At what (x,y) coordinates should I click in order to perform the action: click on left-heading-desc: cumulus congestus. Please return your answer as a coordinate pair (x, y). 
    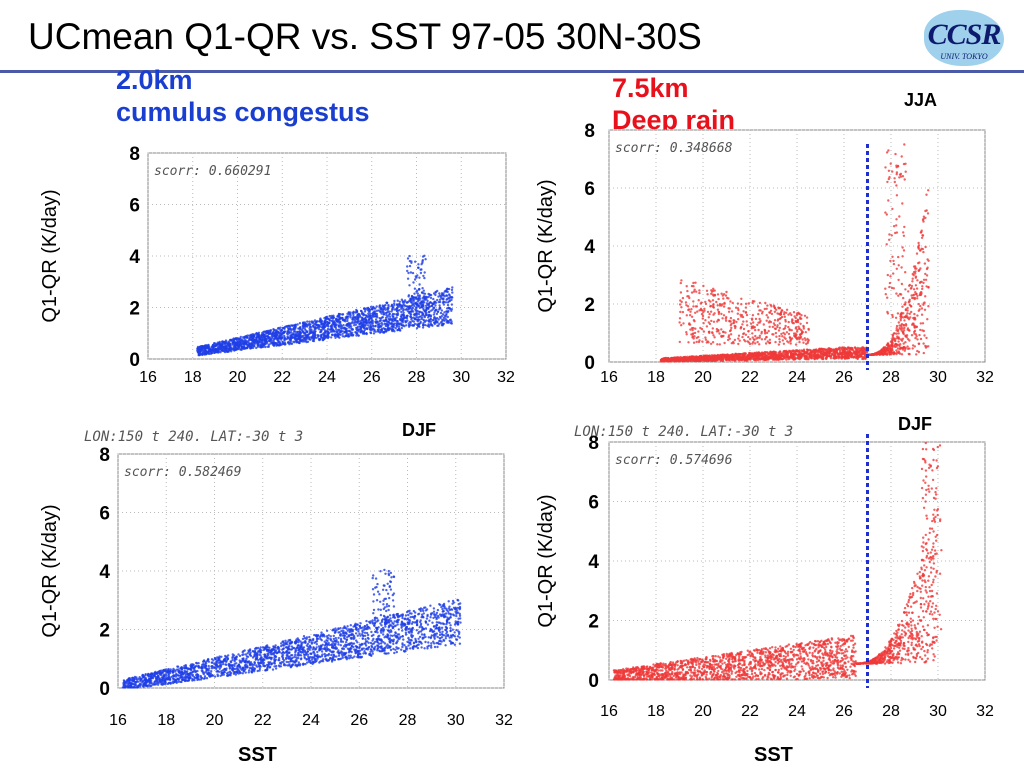
    Looking at the image, I should click on (243, 112).